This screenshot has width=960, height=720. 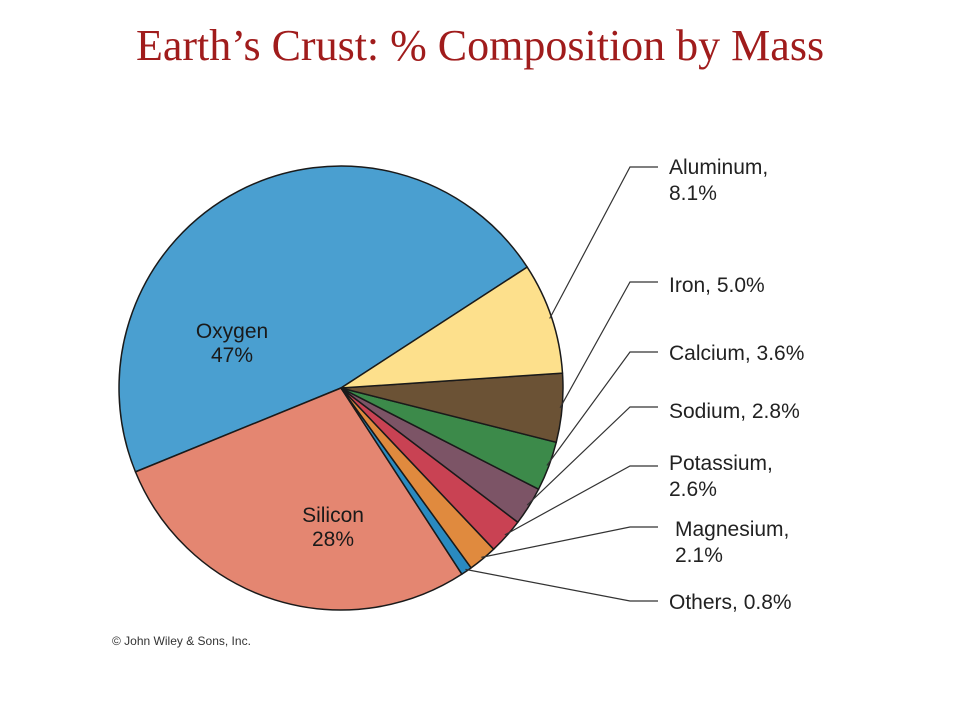 I want to click on chart-title: Earth’s Crust: % Composition by Mass, so click(x=480, y=45).